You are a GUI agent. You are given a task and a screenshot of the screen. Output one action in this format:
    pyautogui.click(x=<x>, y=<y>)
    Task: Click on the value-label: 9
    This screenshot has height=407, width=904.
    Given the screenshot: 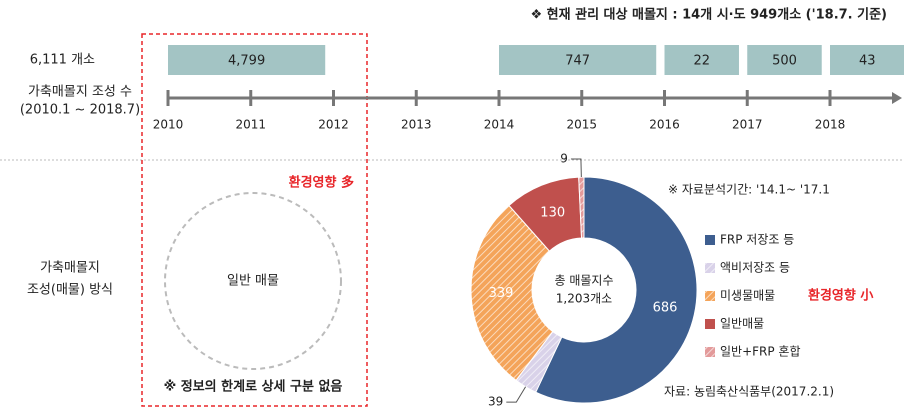 What is the action you would take?
    pyautogui.click(x=564, y=159)
    